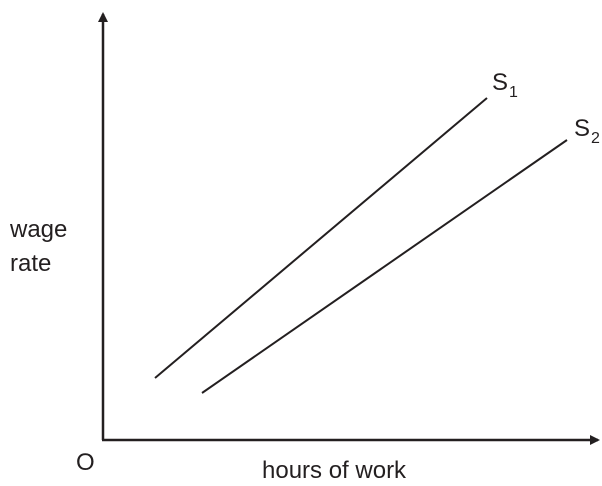  Describe the element at coordinates (513, 92) in the screenshot. I see `curve-subscript: 1` at that location.